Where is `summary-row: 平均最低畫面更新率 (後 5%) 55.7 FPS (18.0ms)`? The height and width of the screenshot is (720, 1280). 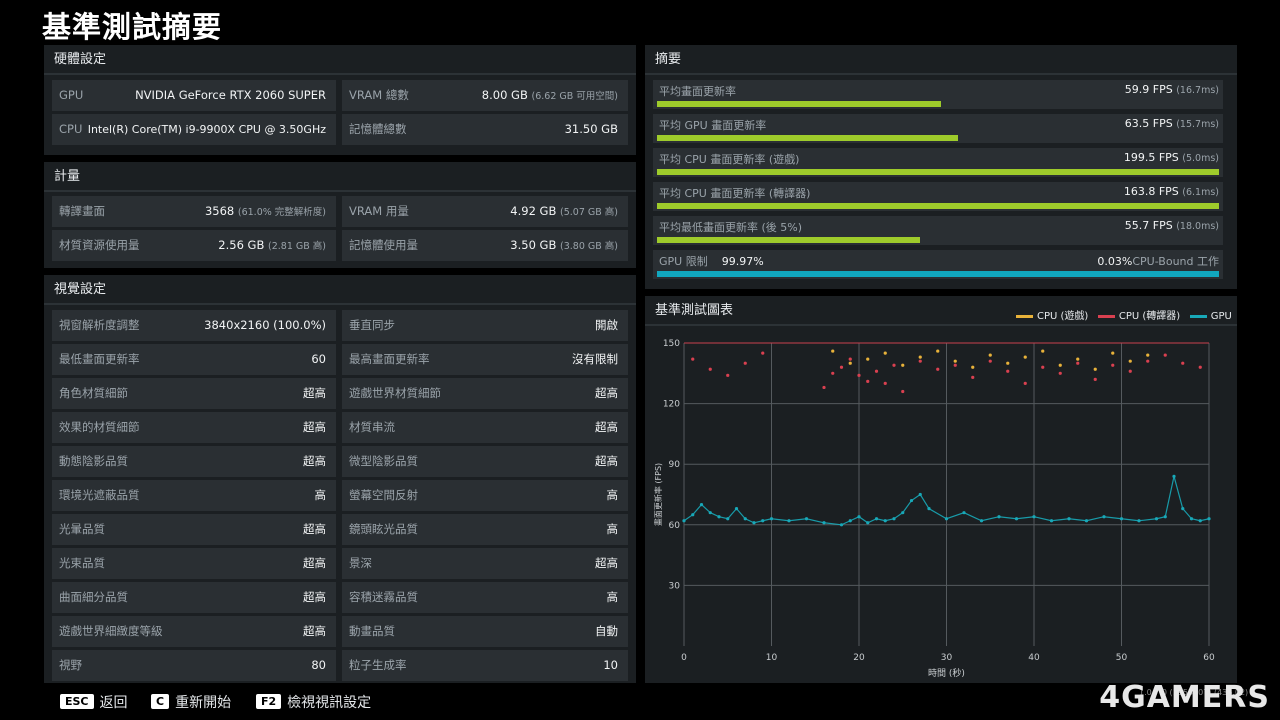
summary-row: 平均最低畫面更新率 (後 5%) 55.7 FPS (18.0ms) is located at coordinates (938, 230).